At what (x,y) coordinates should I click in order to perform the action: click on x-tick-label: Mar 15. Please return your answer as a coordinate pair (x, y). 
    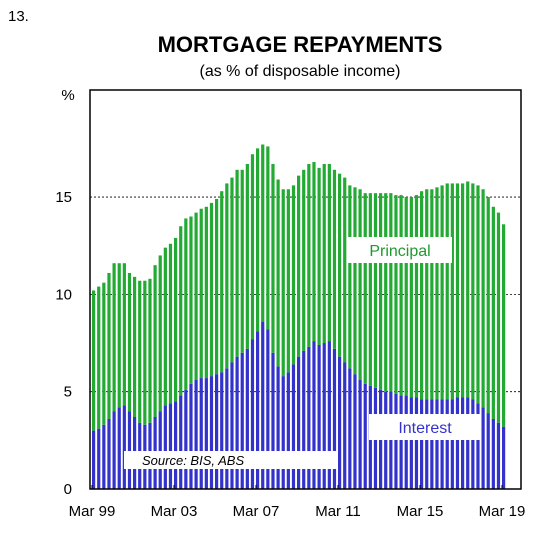
    Looking at the image, I should click on (420, 511).